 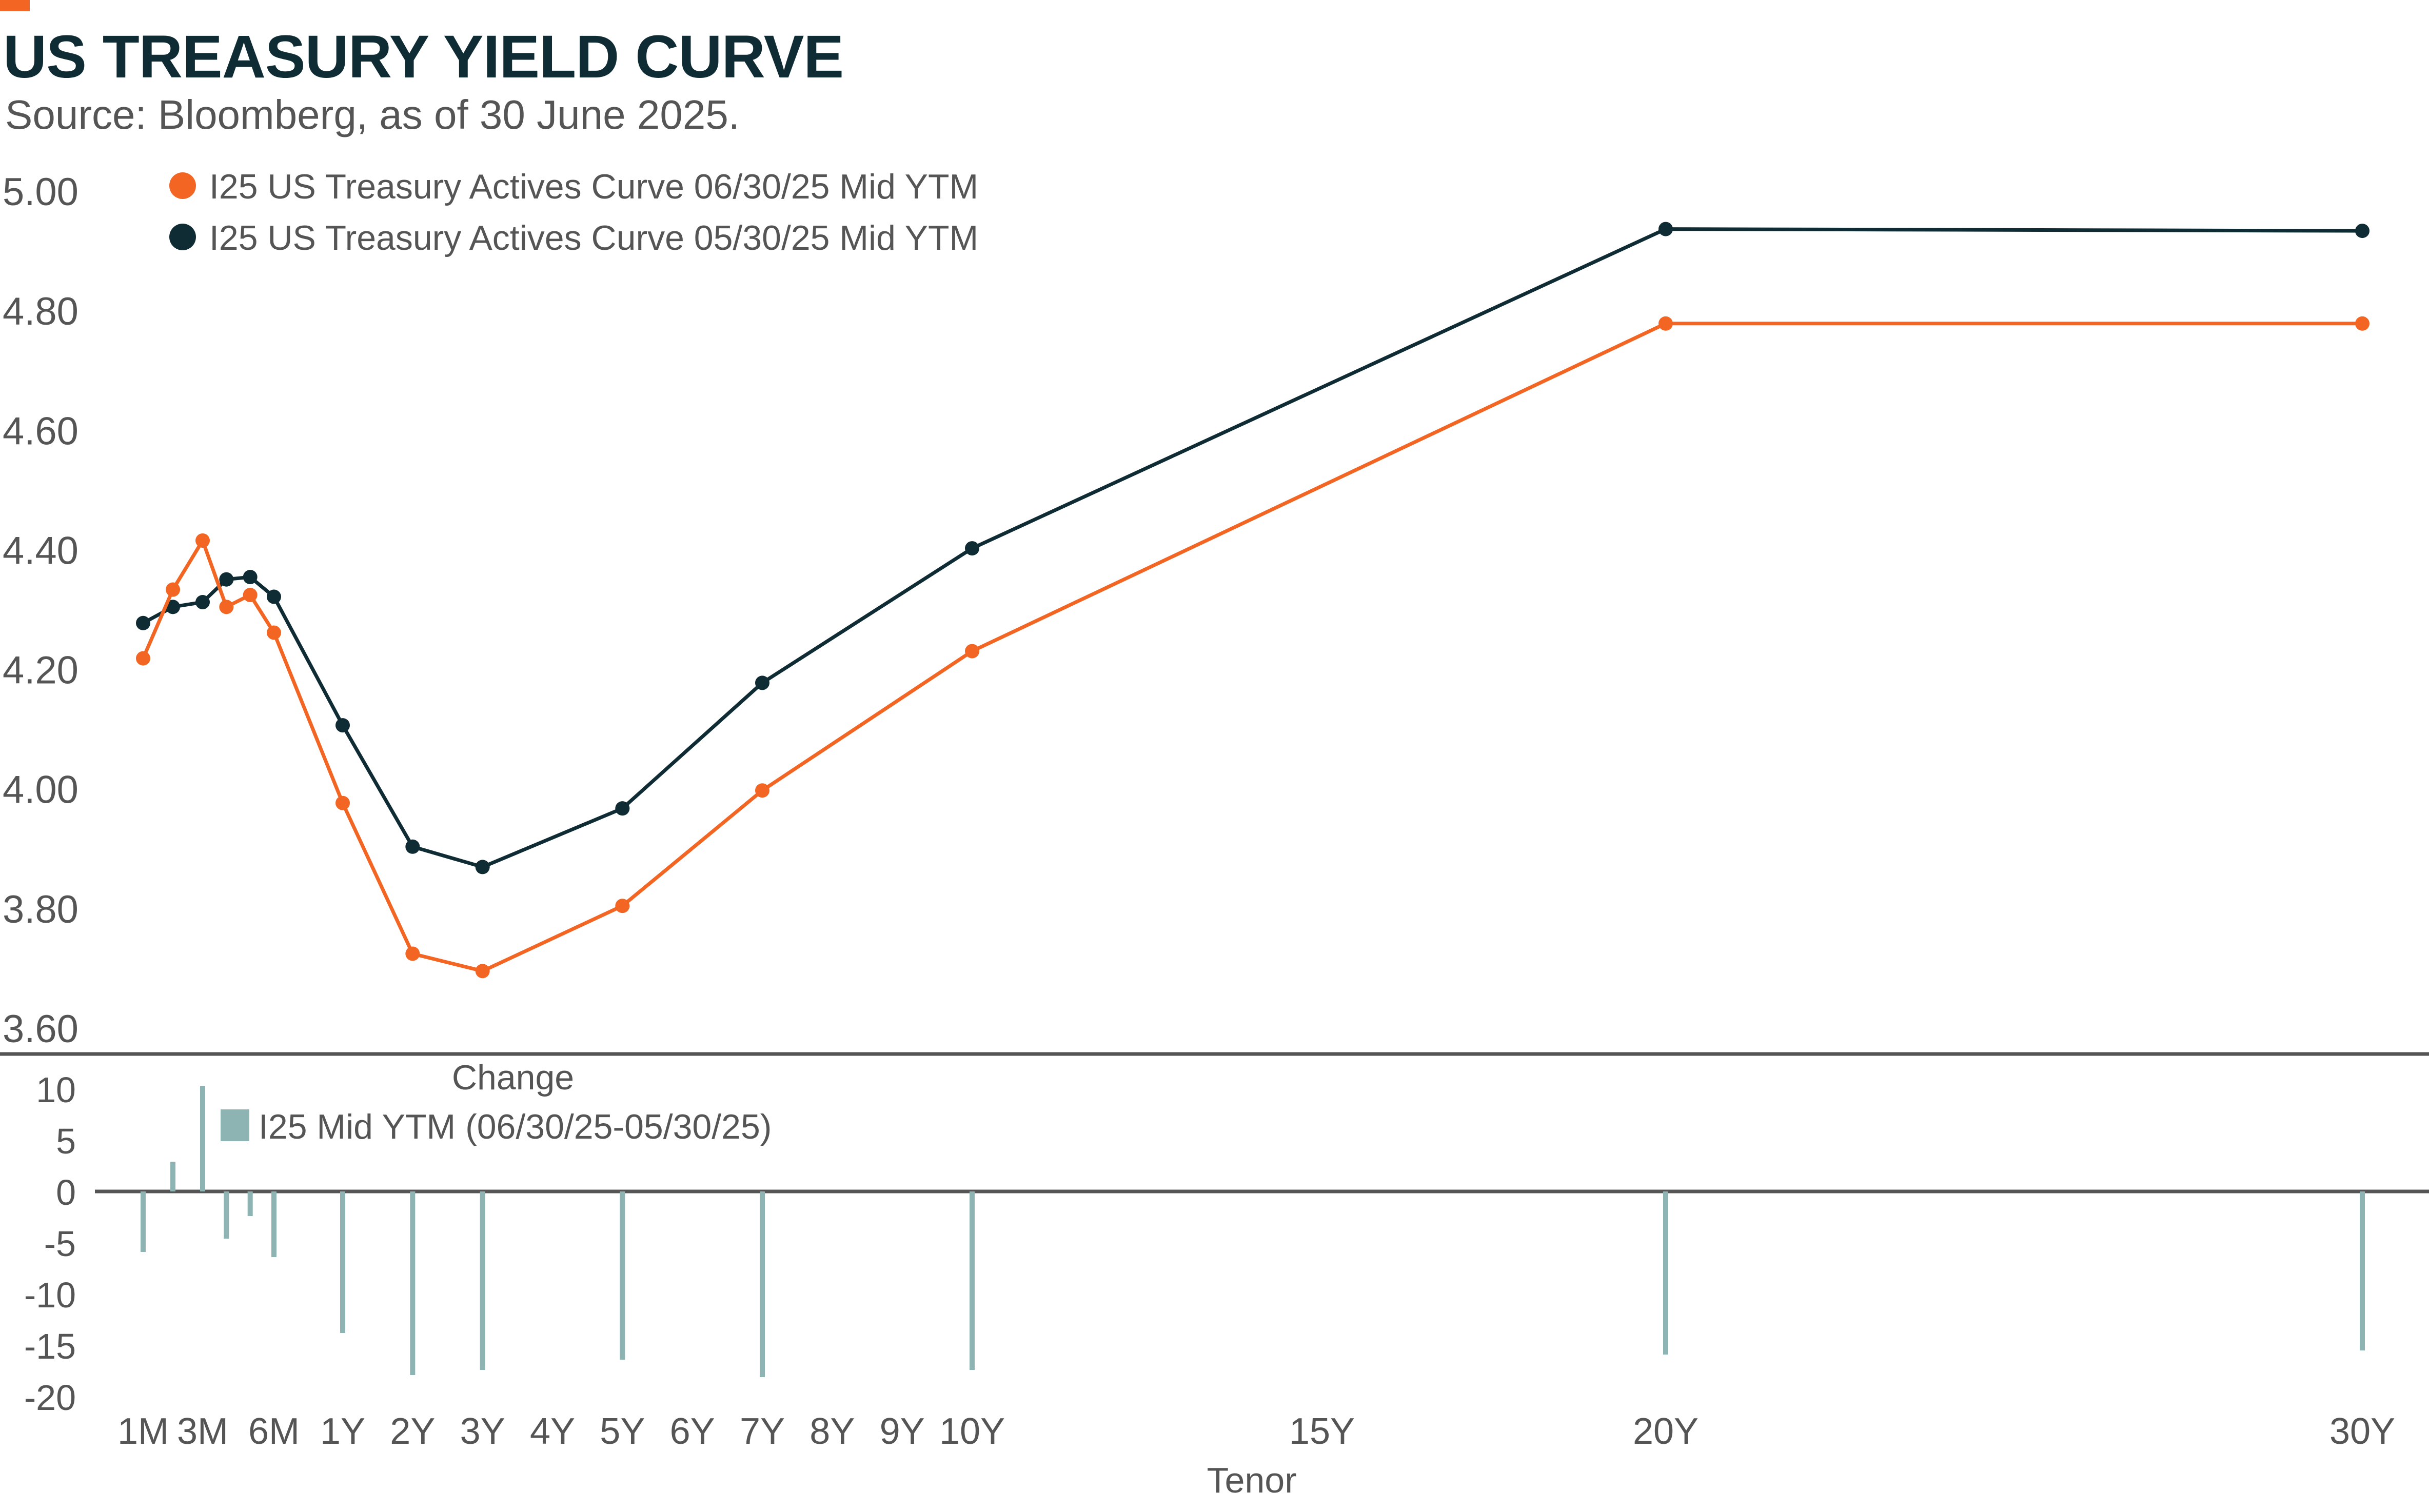 What do you see at coordinates (56, 1090) in the screenshot?
I see `change-tick-label: 10` at bounding box center [56, 1090].